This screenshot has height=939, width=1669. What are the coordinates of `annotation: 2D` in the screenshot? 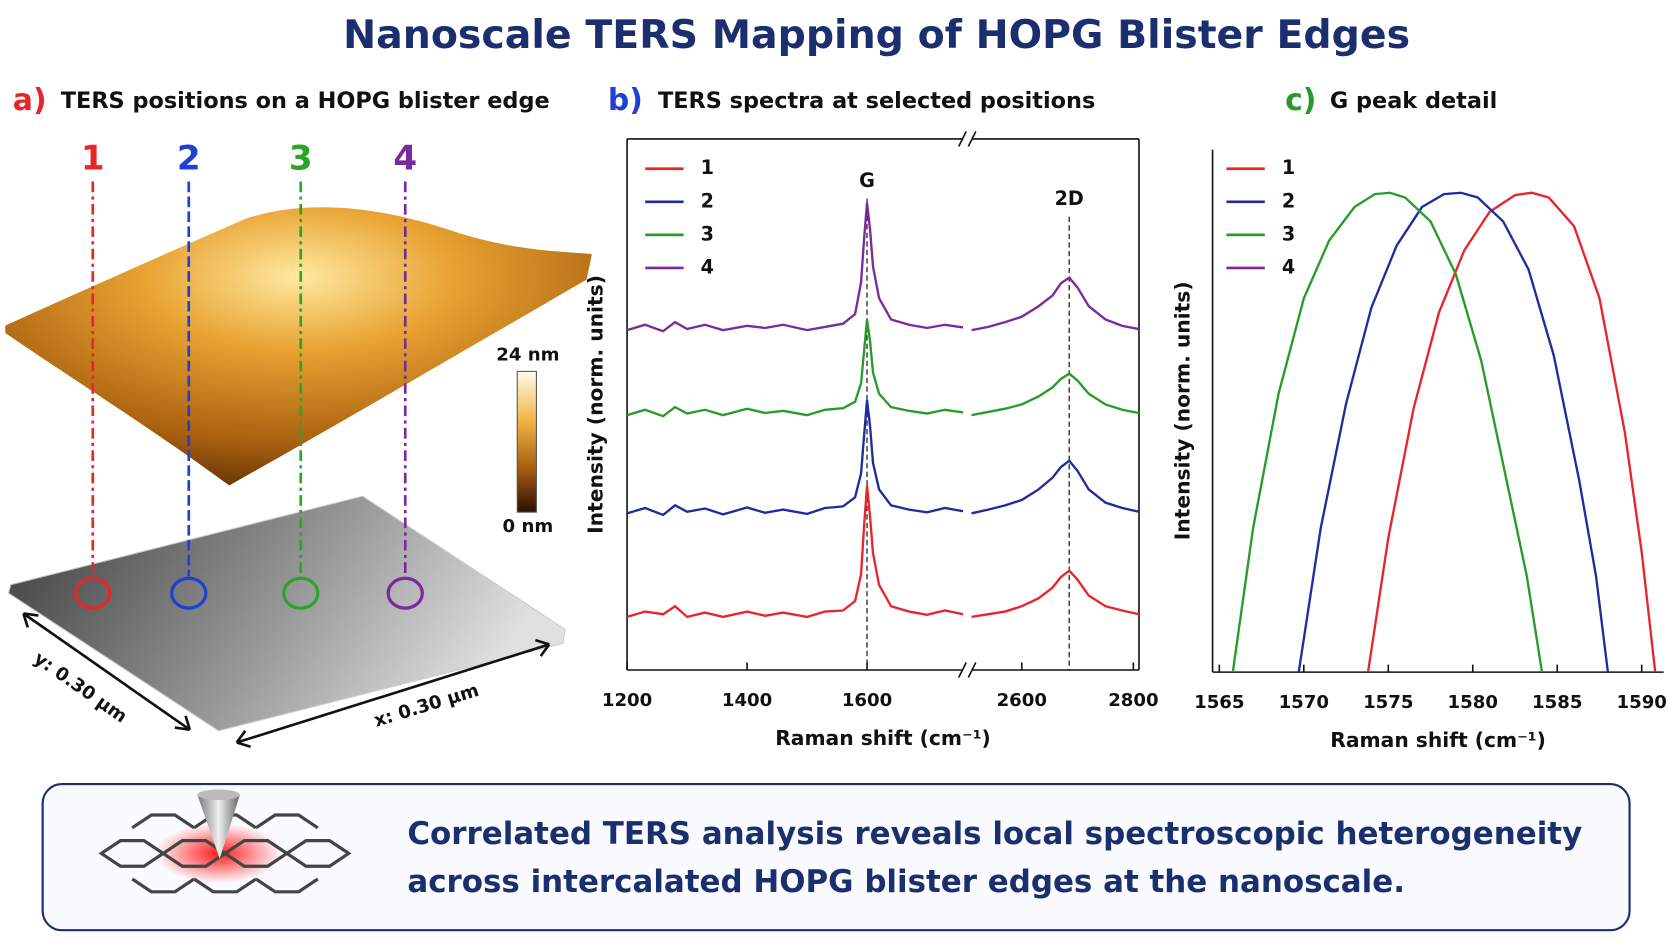 It's located at (1069, 198).